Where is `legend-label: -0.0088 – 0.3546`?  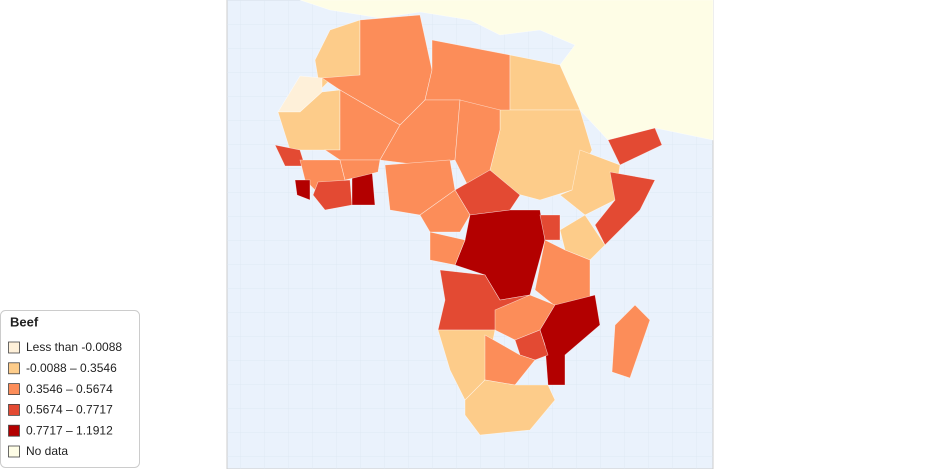
legend-label: -0.0088 – 0.3546 is located at coordinates (71, 368).